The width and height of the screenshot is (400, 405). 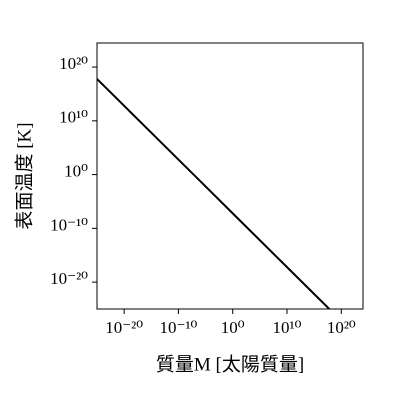 What do you see at coordinates (230, 364) in the screenshot?
I see `x-axis-label: 質量M [太陽質量]` at bounding box center [230, 364].